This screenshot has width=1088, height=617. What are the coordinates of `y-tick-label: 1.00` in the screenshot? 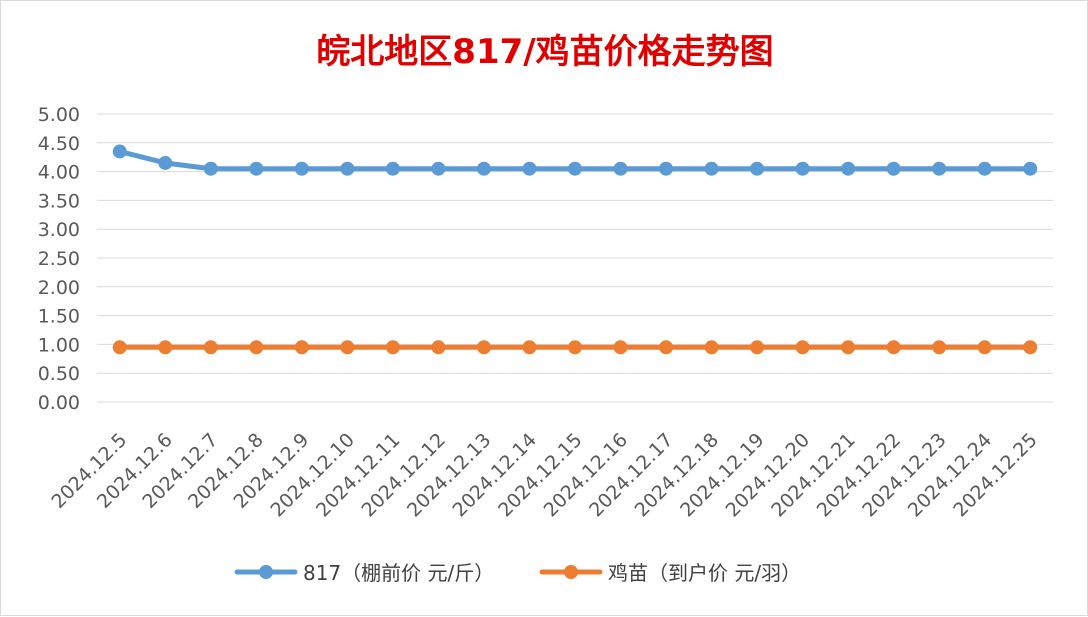 It's located at (59, 345).